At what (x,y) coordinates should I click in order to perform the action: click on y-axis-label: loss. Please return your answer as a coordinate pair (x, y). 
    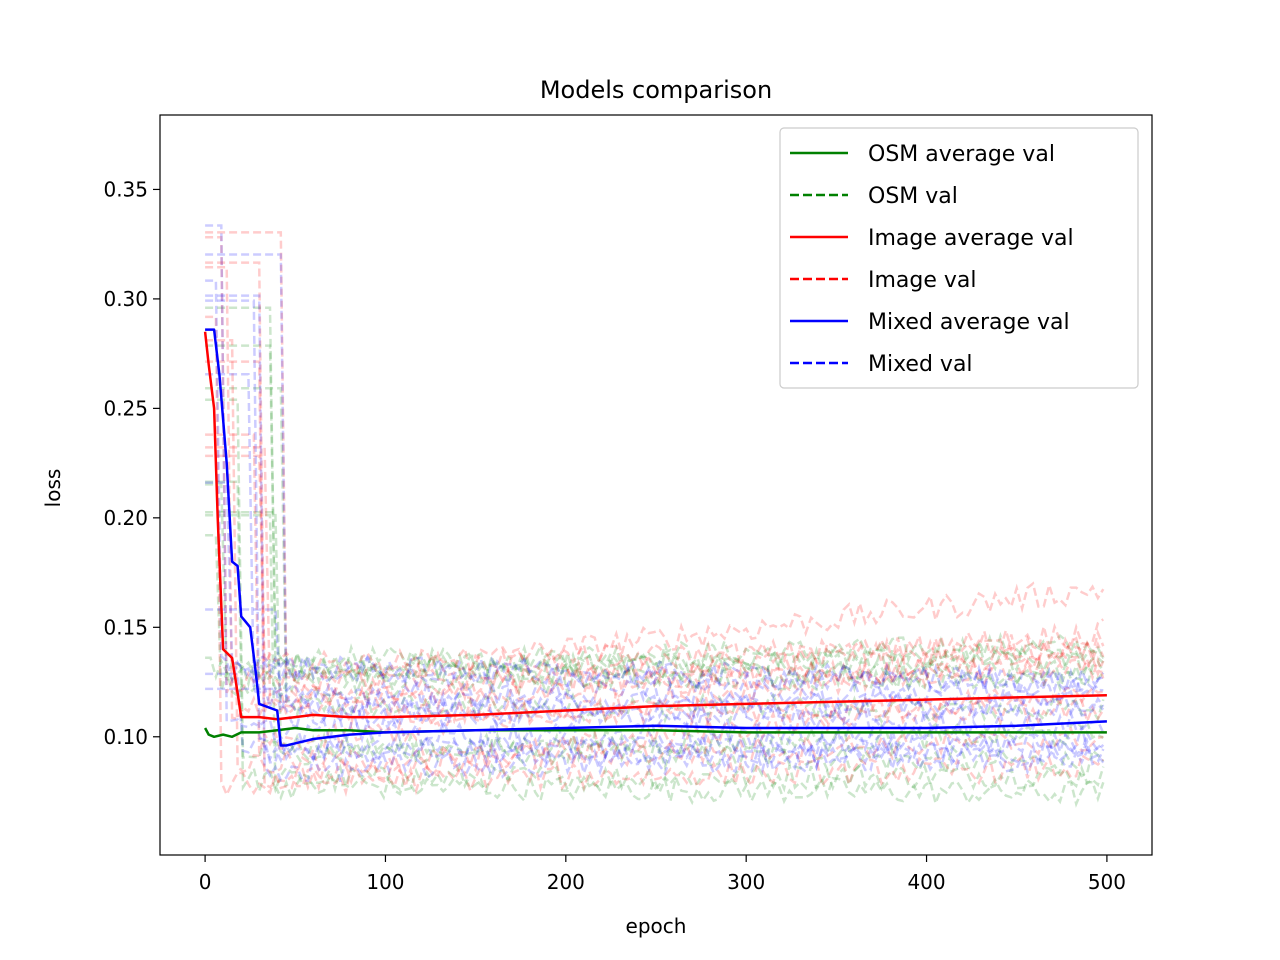
    Looking at the image, I should click on (53, 488).